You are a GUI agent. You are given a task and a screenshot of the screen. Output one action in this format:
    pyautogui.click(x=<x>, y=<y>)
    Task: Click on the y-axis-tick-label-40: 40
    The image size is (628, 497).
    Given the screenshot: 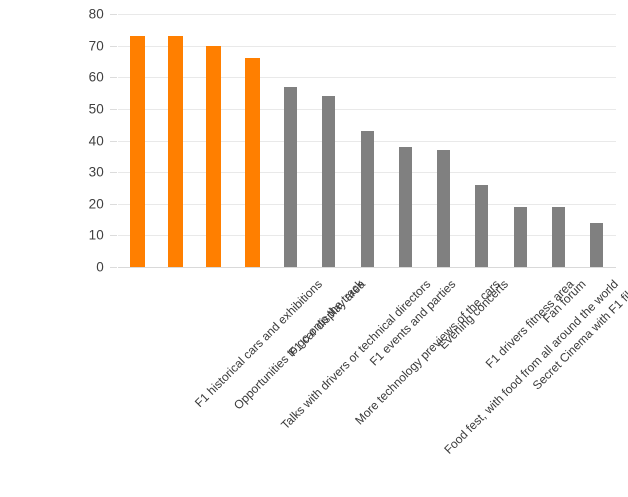 What is the action you would take?
    pyautogui.click(x=96, y=140)
    